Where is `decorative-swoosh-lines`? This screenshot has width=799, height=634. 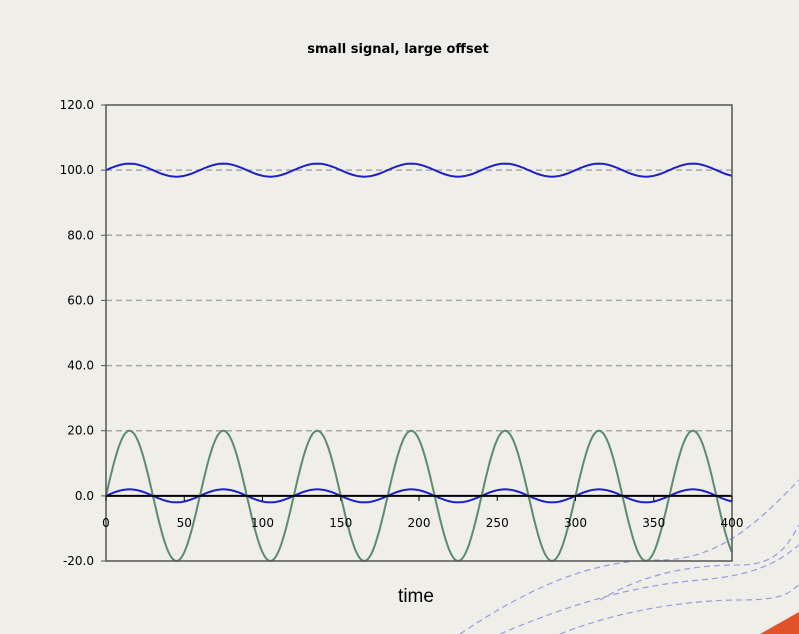
decorative-swoosh-lines is located at coordinates (629, 556).